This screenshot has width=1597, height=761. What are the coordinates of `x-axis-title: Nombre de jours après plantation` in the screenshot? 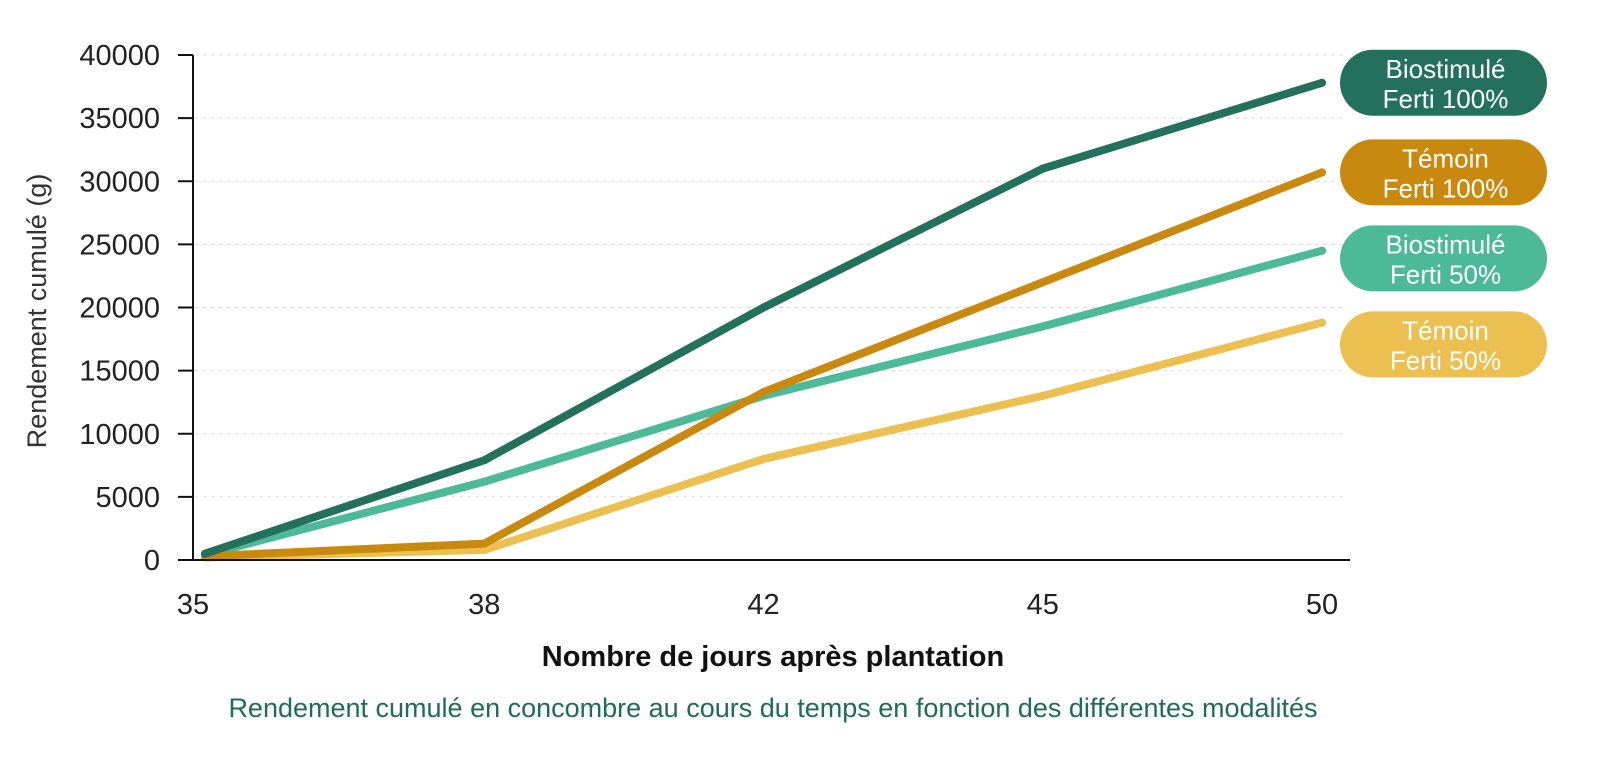 It's located at (773, 657).